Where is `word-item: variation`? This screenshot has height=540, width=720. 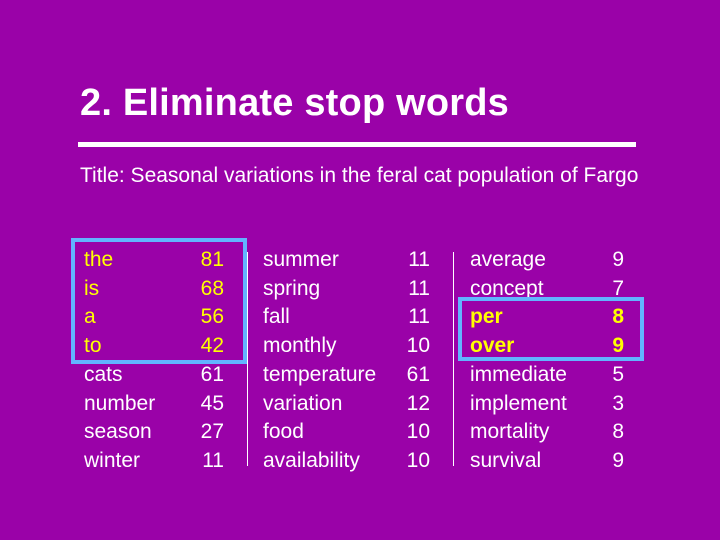
word-item: variation is located at coordinates (303, 403).